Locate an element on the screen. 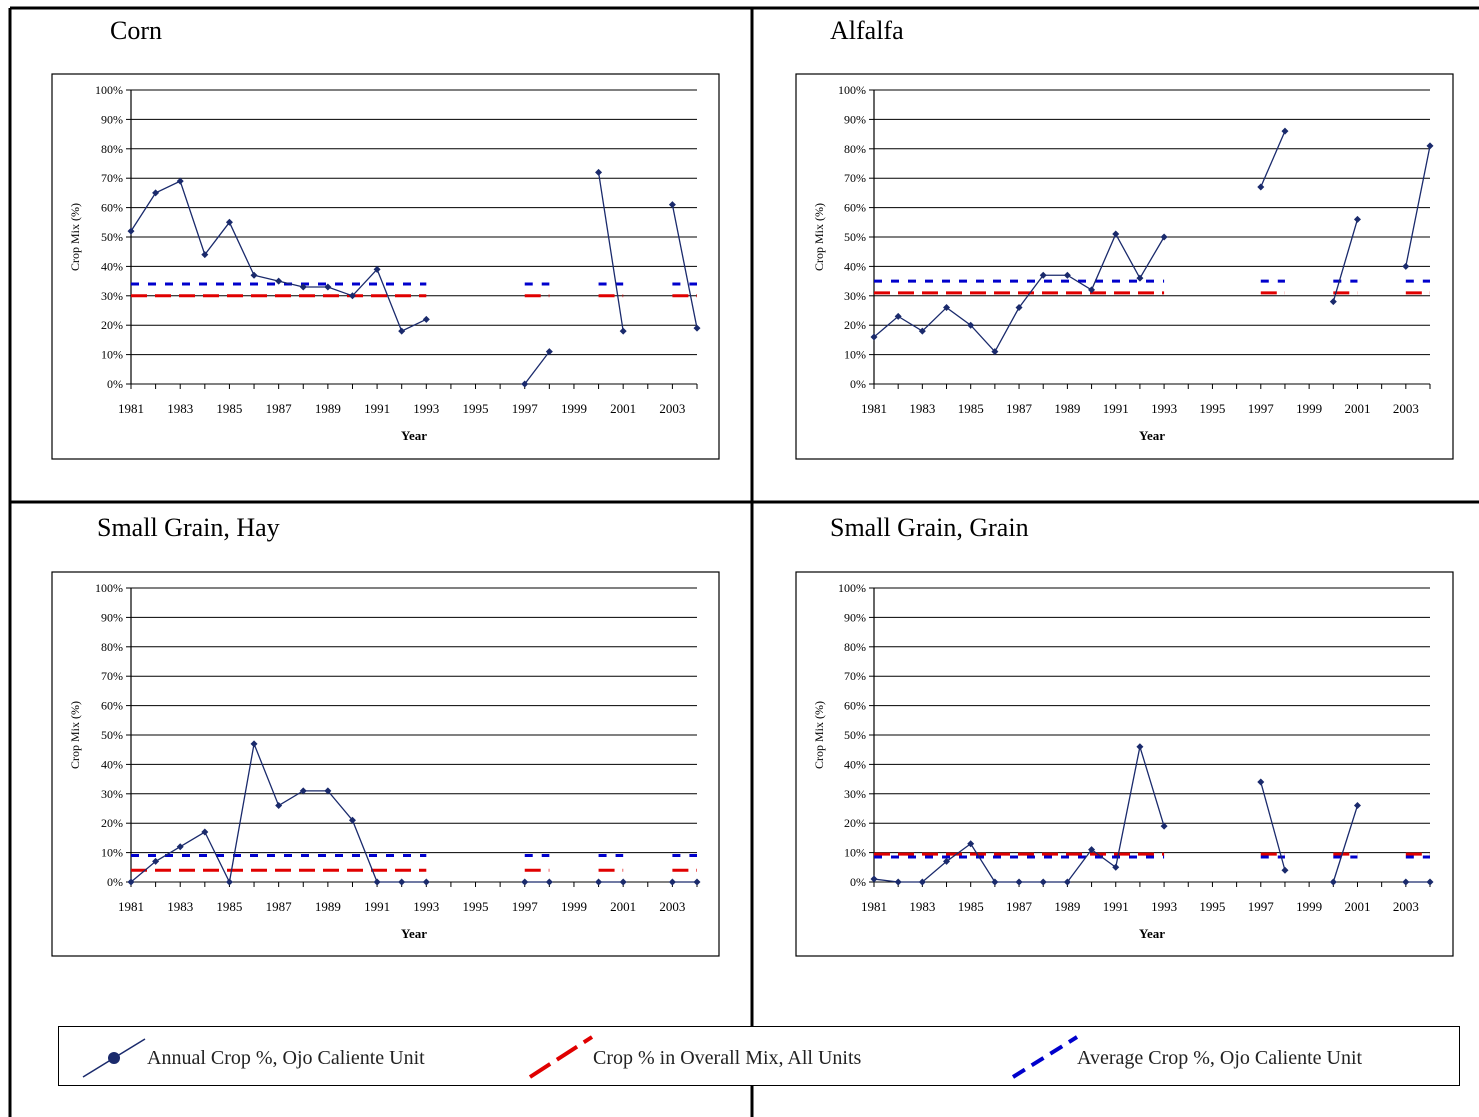 The width and height of the screenshot is (1479, 1117). legend-symbols is located at coordinates (580, 1057).